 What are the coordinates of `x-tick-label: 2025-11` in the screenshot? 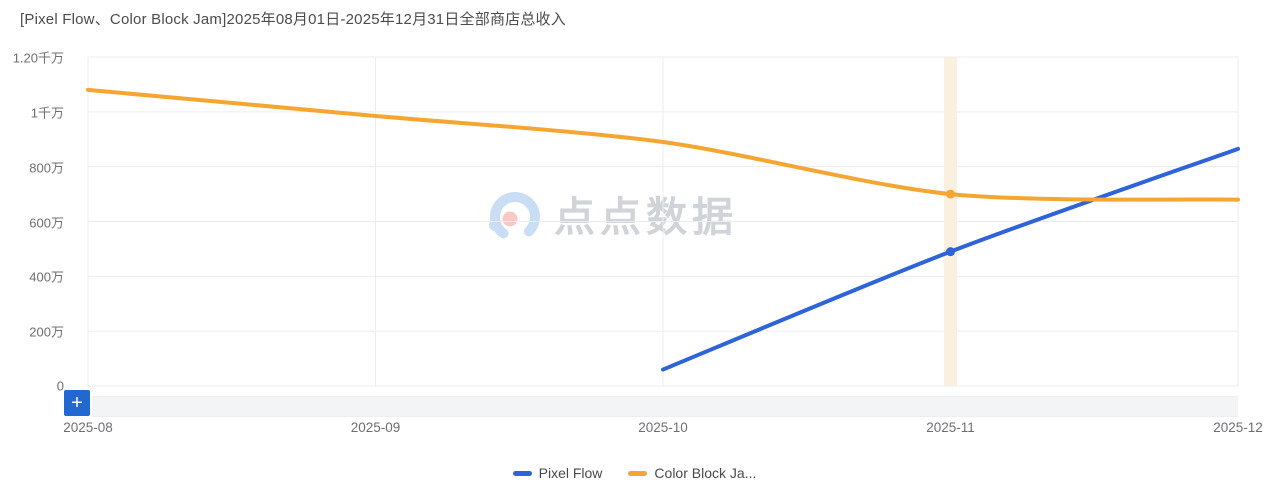 It's located at (950, 427).